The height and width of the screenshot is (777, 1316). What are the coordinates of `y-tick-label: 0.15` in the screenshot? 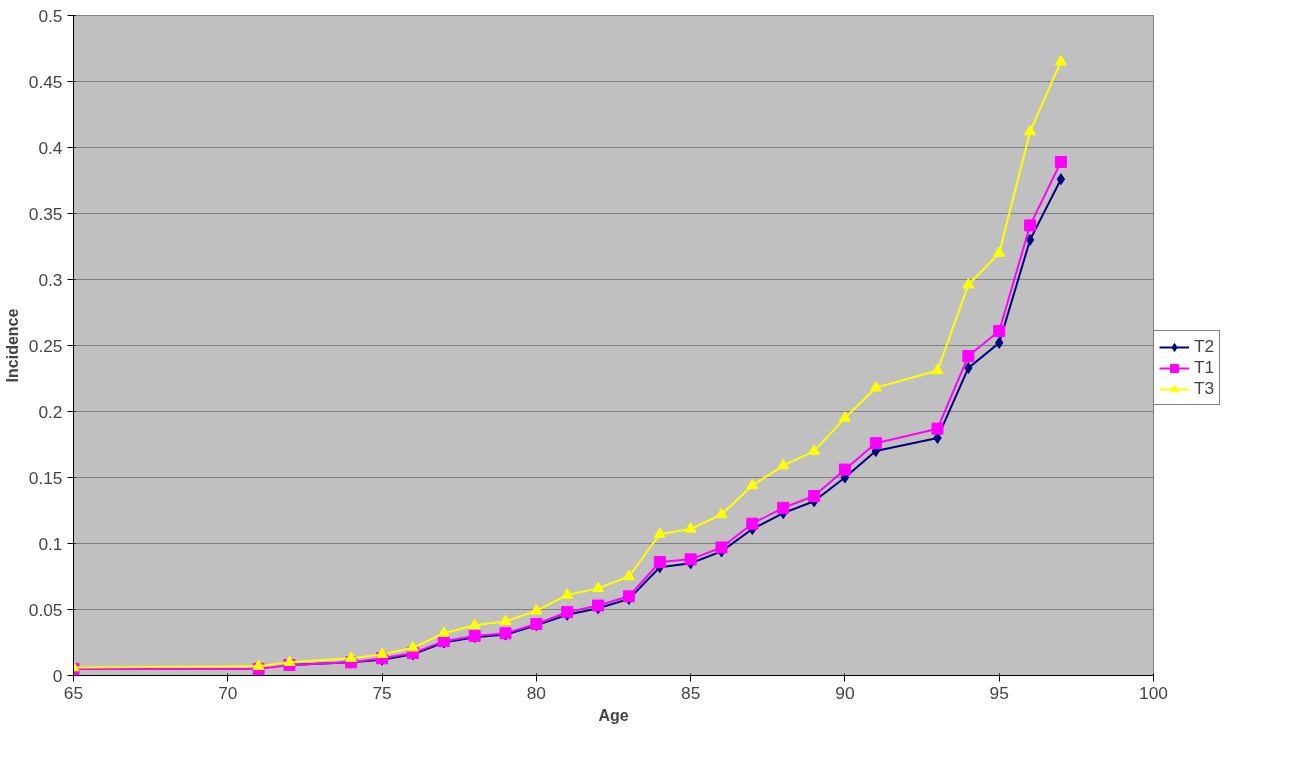 It's located at (45, 477).